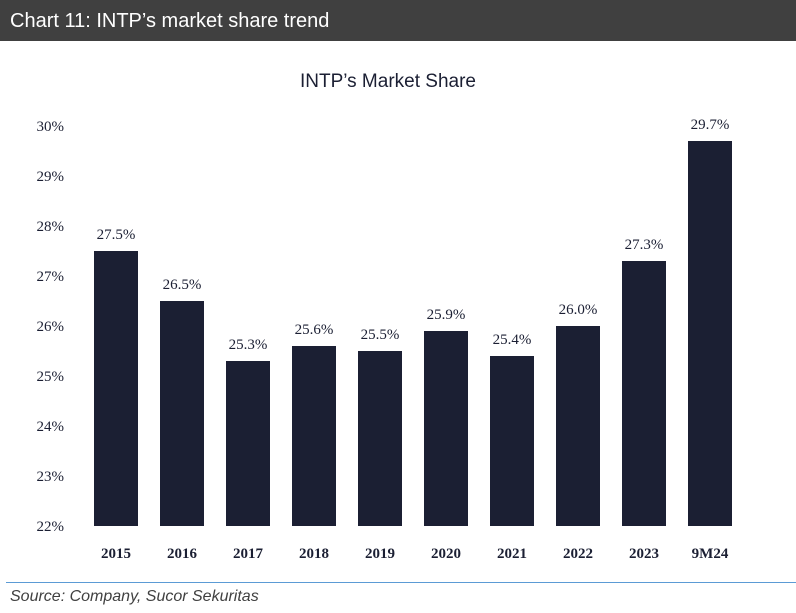 The width and height of the screenshot is (796, 613). I want to click on y-tick-label: 24%, so click(51, 427).